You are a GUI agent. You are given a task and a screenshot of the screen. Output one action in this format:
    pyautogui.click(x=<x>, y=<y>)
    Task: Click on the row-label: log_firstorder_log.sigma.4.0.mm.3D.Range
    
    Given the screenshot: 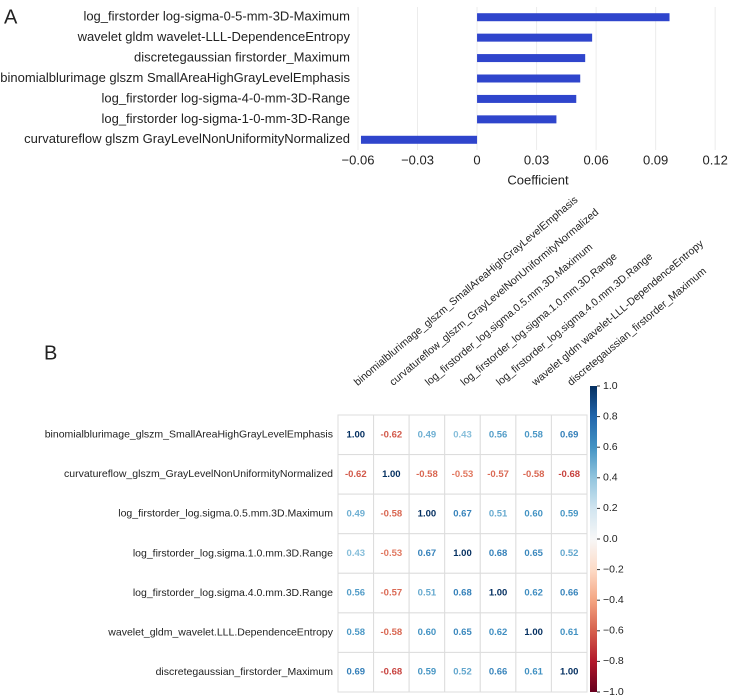 What is the action you would take?
    pyautogui.click(x=233, y=593)
    